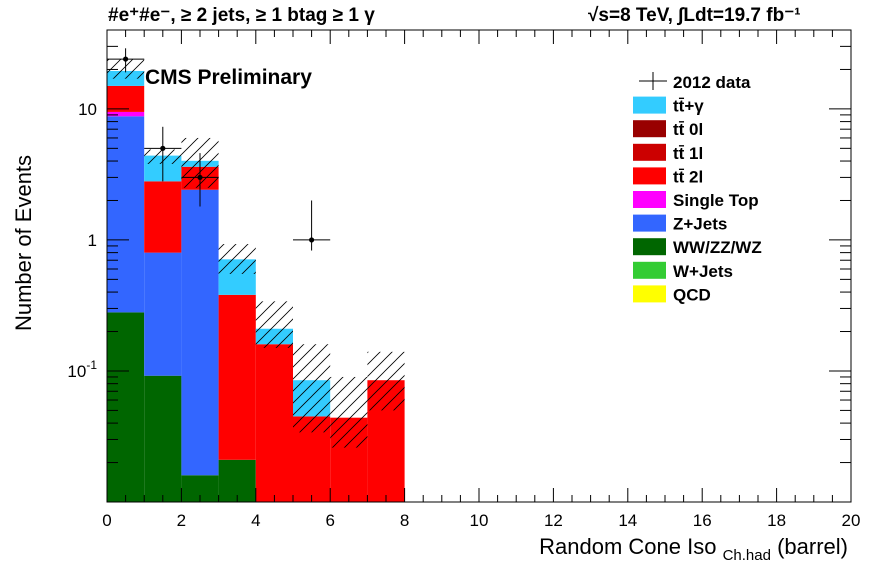 The width and height of the screenshot is (896, 572). What do you see at coordinates (776, 520) in the screenshot?
I see `x-tick-label: 18` at bounding box center [776, 520].